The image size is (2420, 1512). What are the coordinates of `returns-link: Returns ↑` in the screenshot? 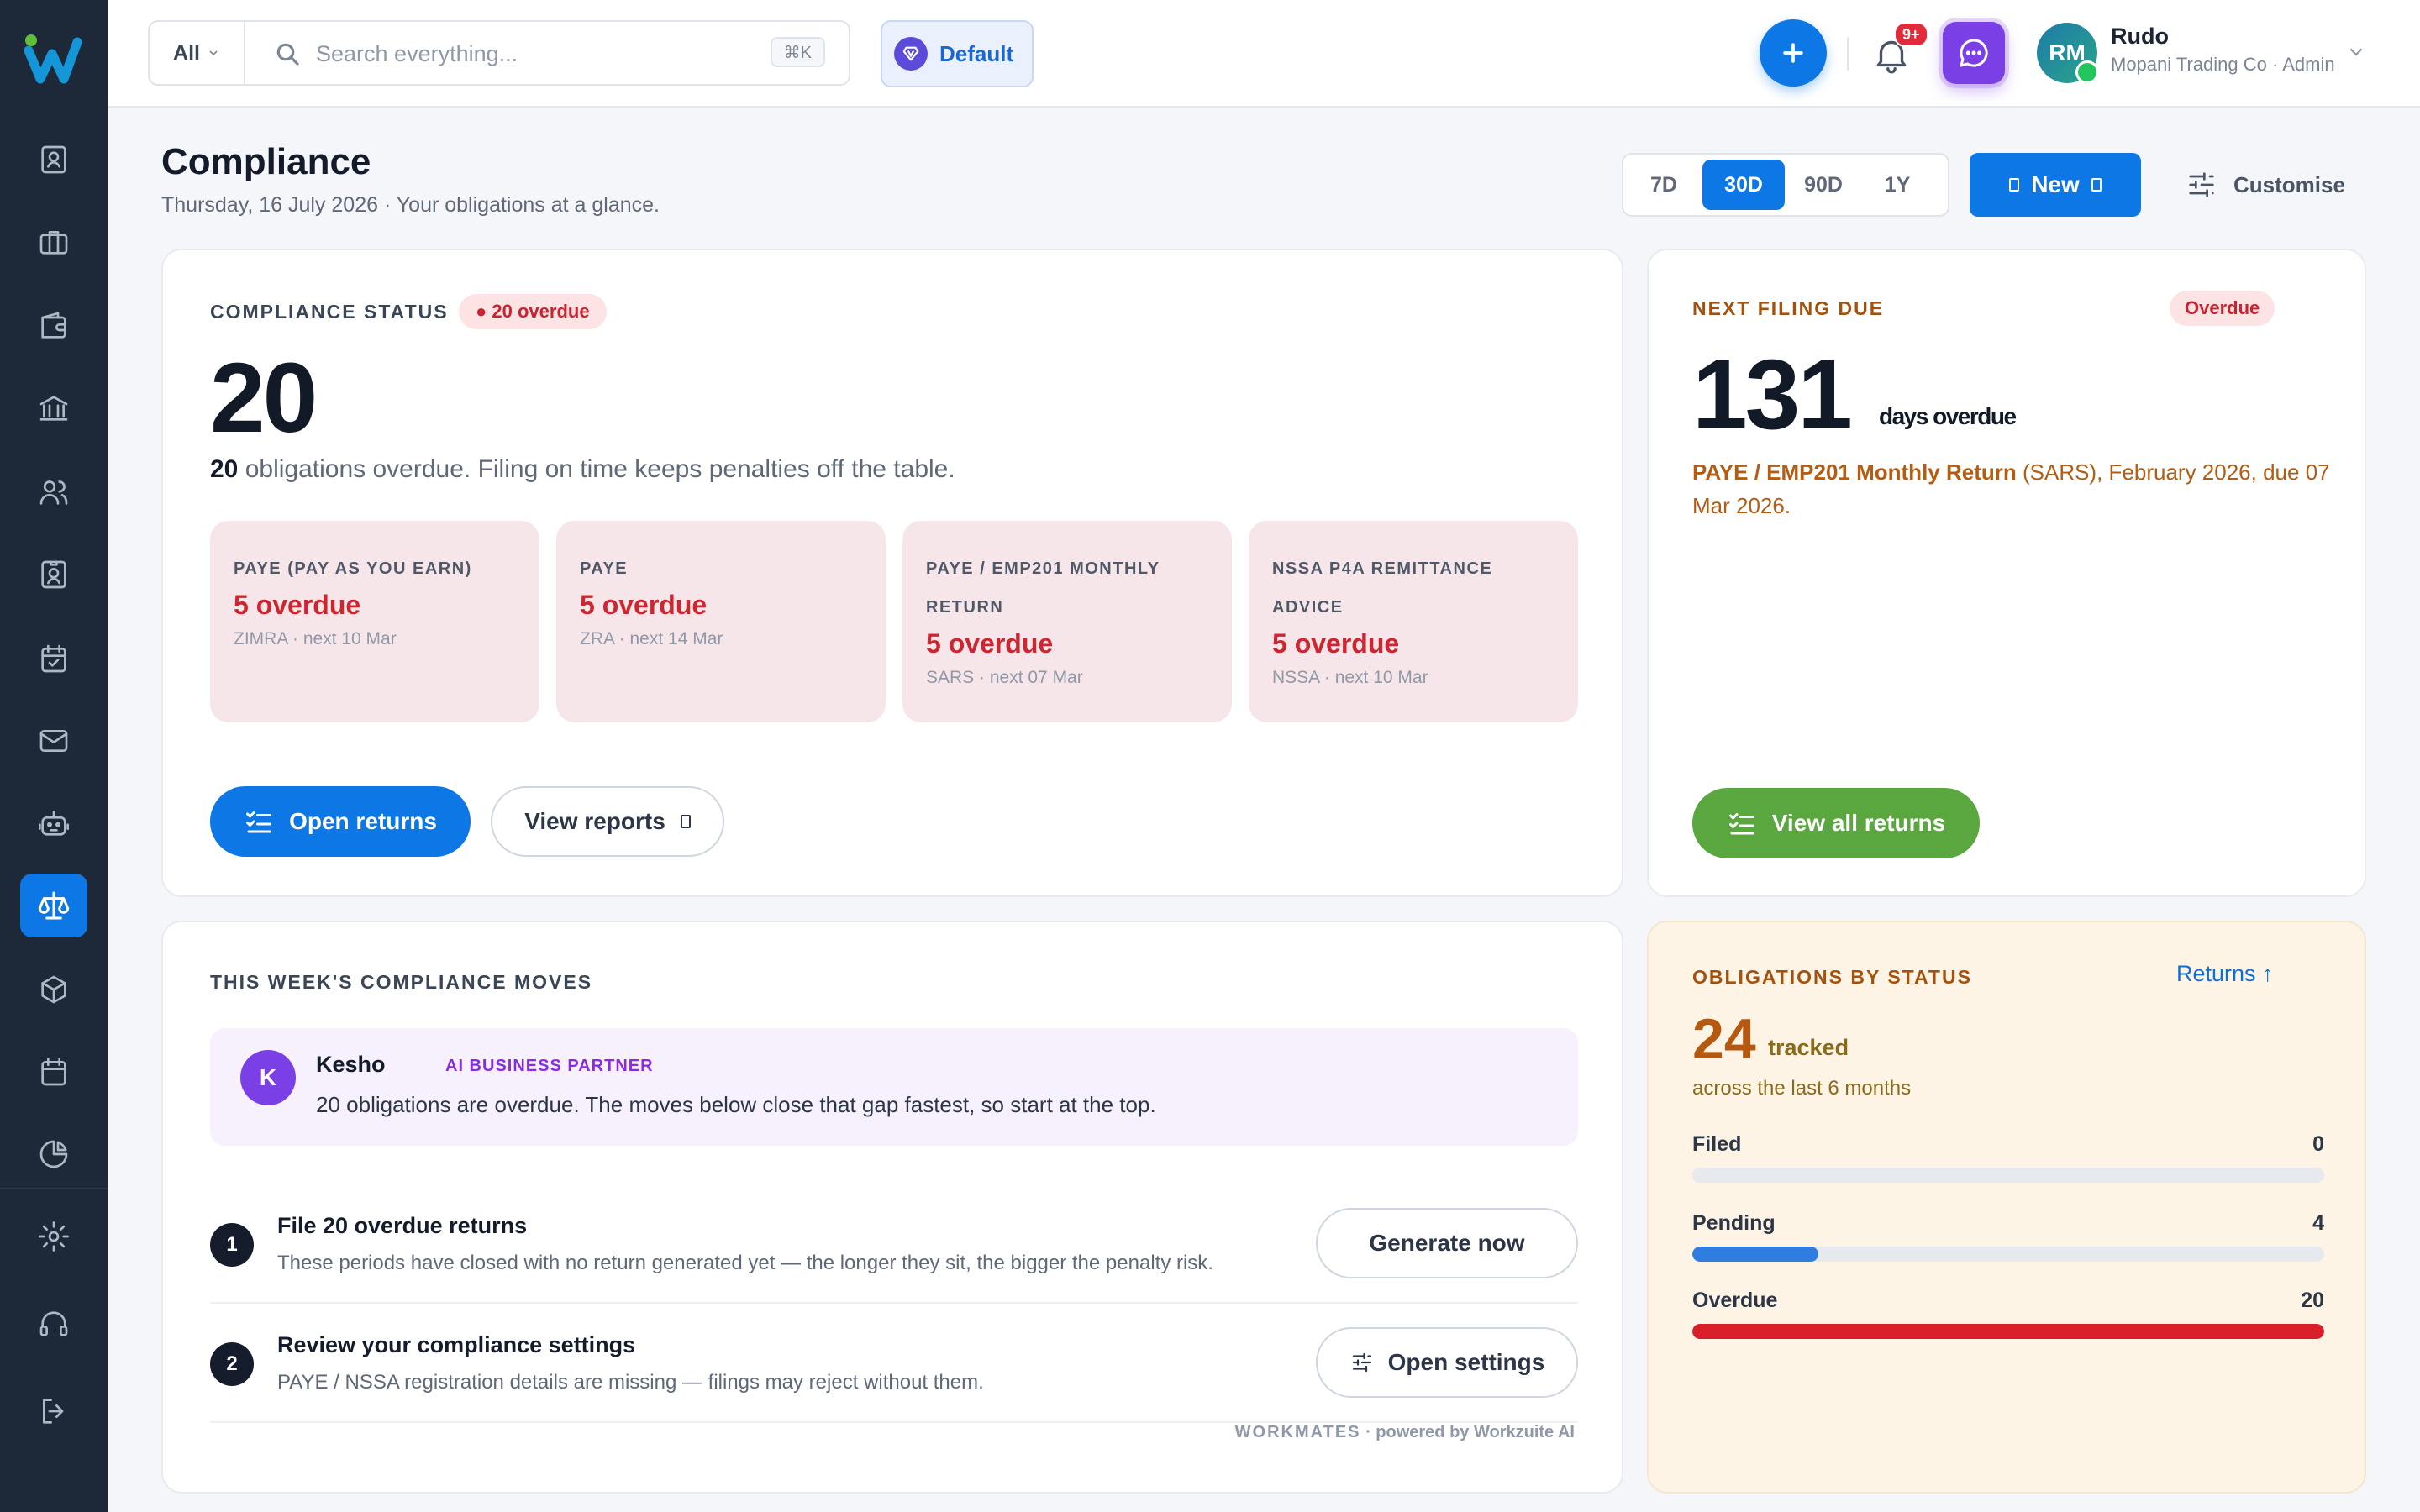 It's located at (2225, 973).